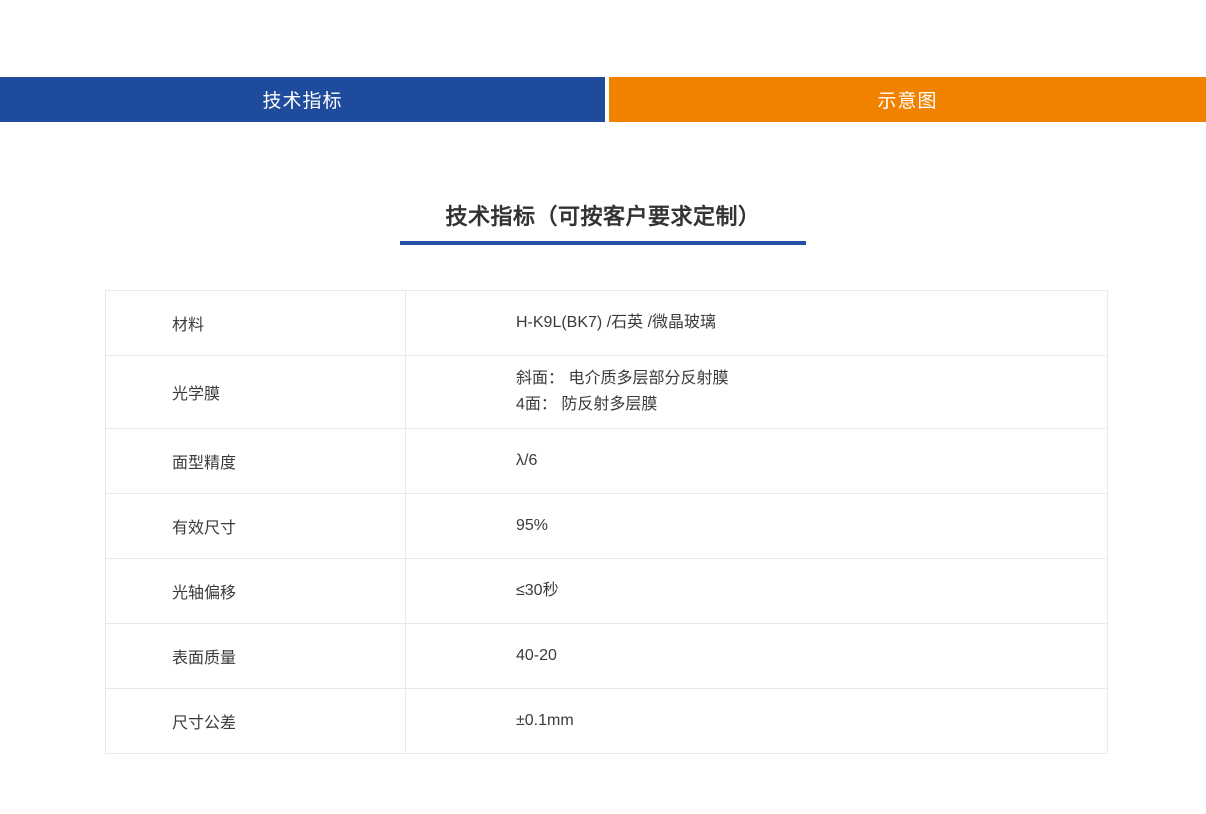  What do you see at coordinates (603, 216) in the screenshot?
I see `section-title: 技术指标（可按客户要求定制）` at bounding box center [603, 216].